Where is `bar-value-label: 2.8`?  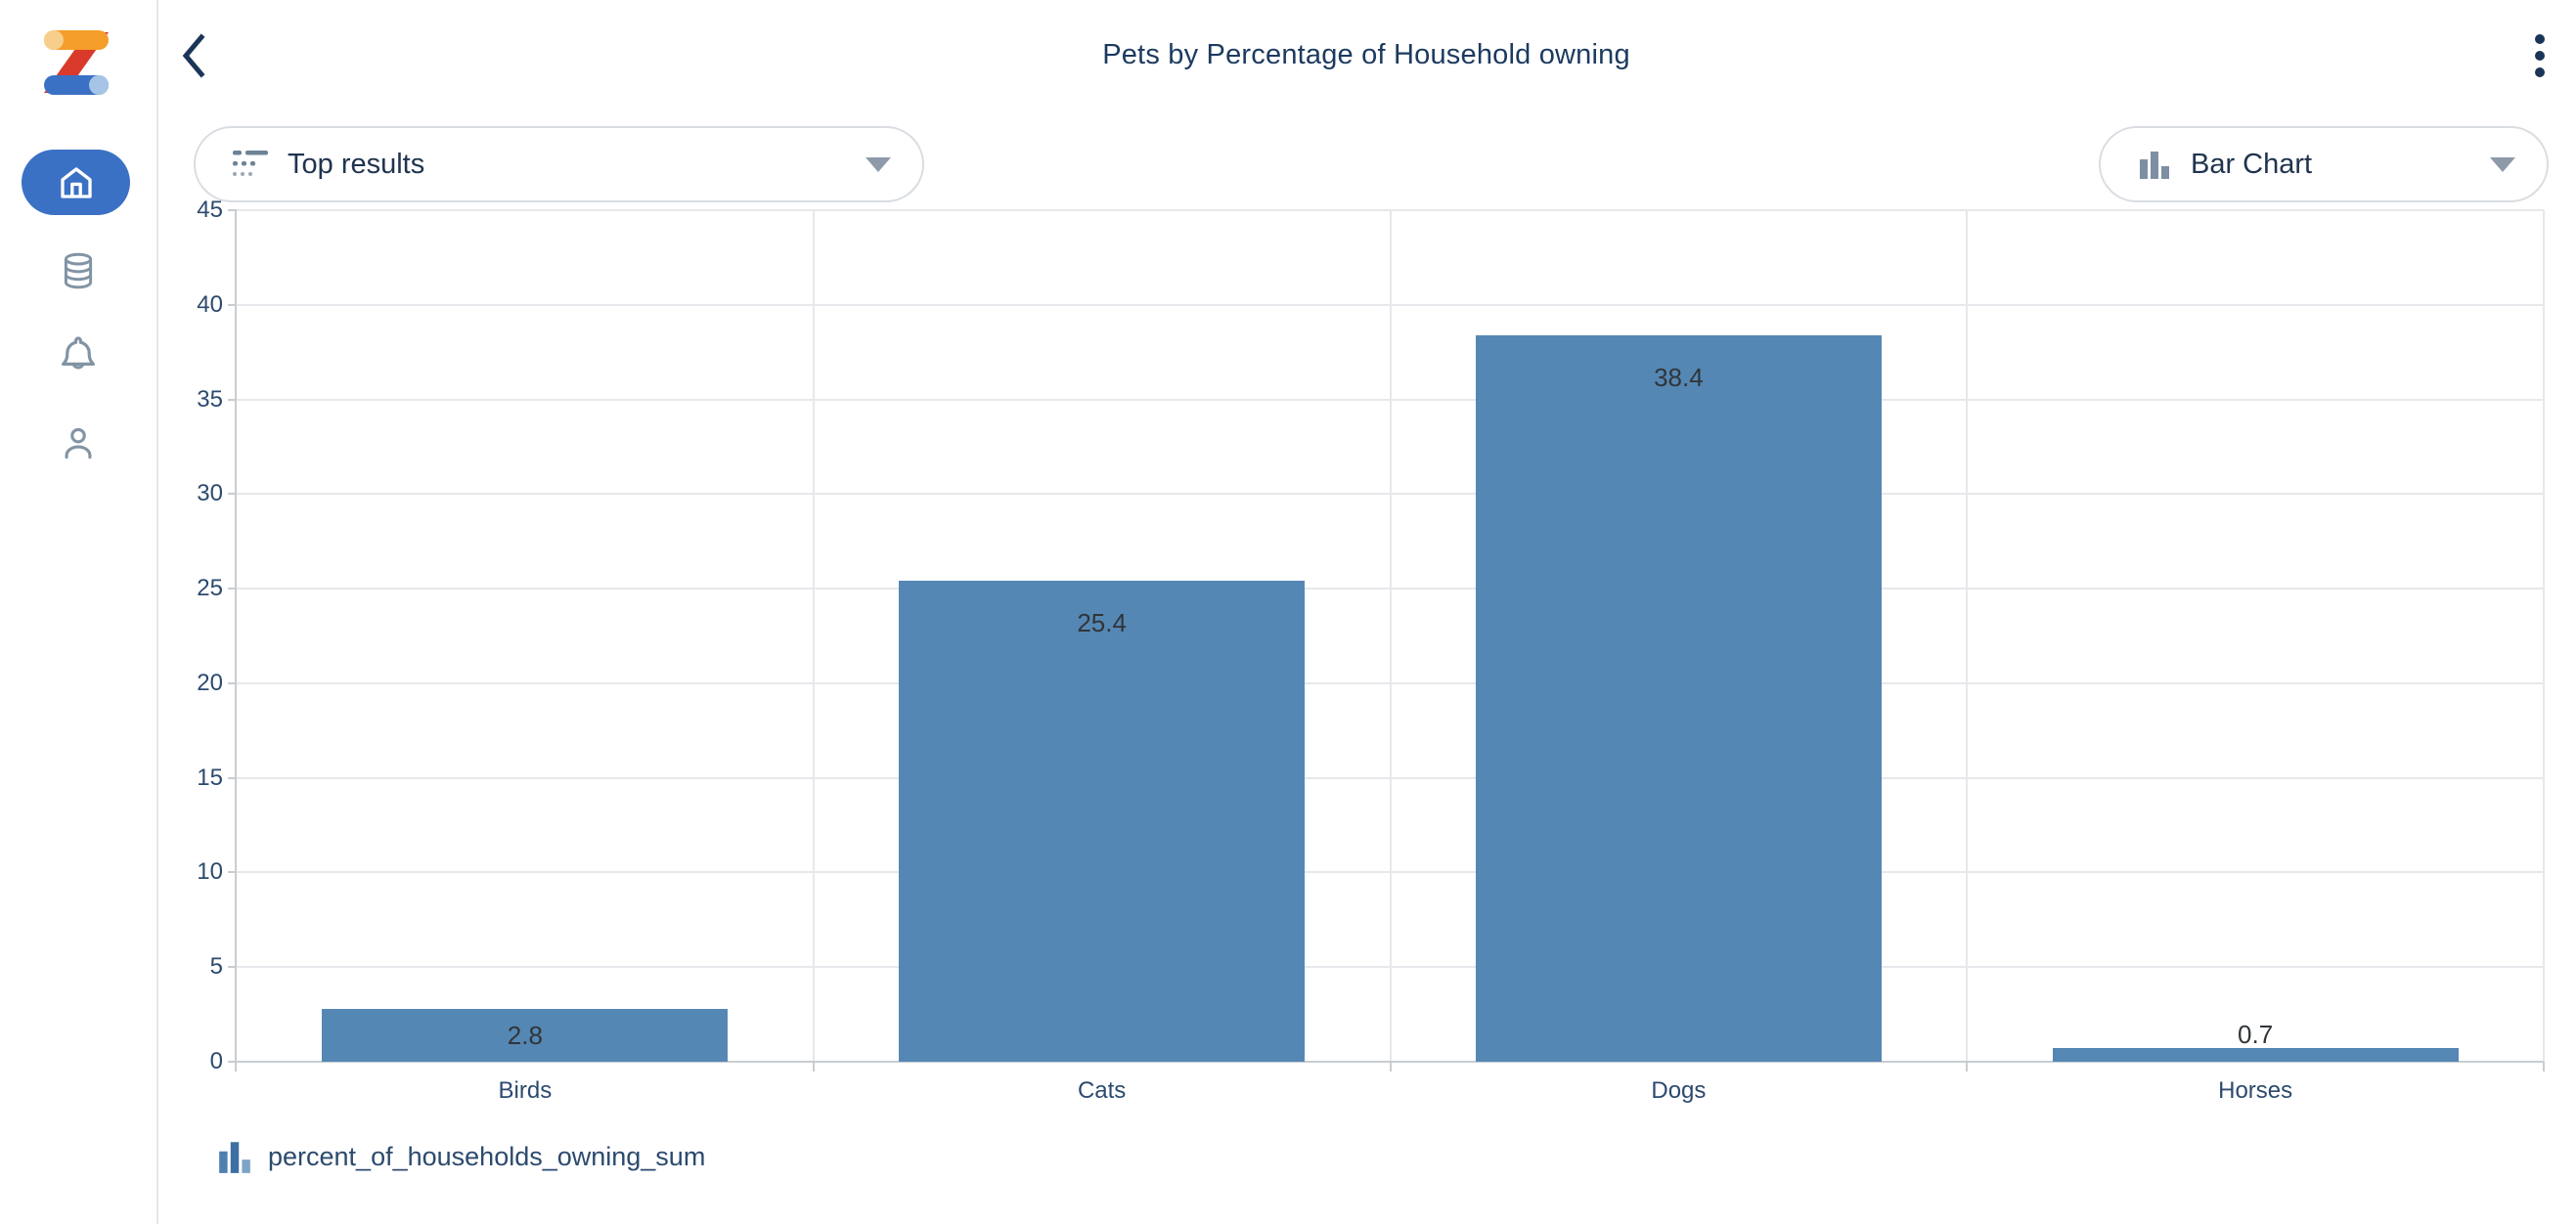
bar-value-label: 2.8 is located at coordinates (525, 1035).